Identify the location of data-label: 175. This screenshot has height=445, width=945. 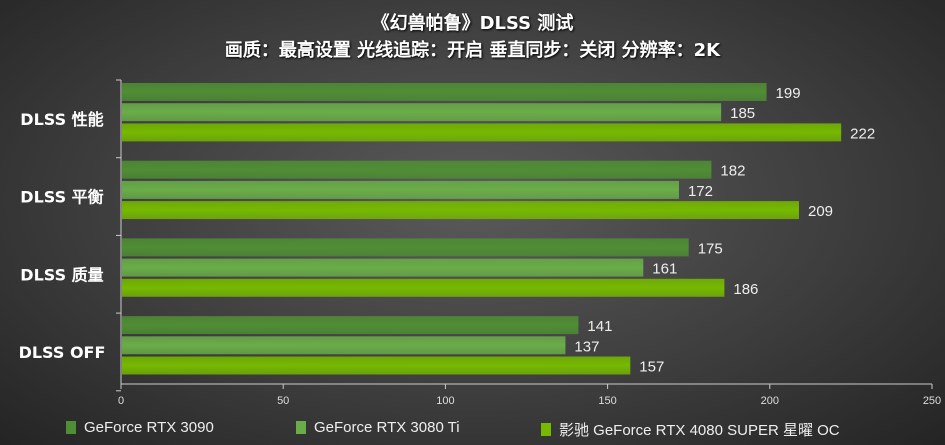
(710, 248).